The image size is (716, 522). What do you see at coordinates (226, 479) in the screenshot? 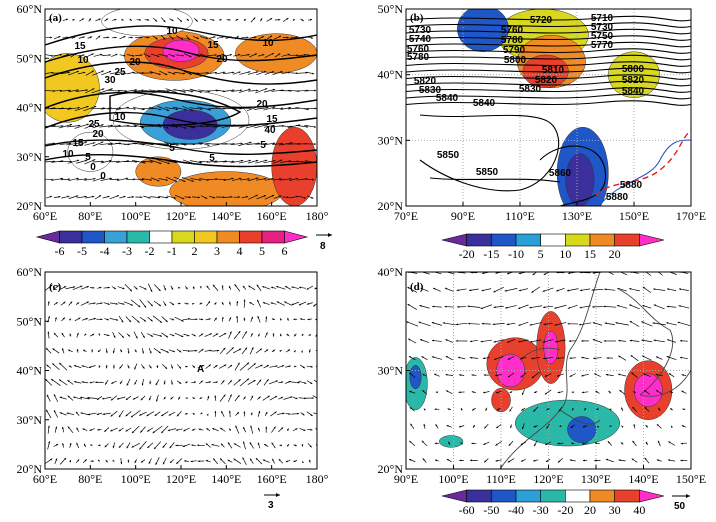
I see `x-tick-label: 140°E` at bounding box center [226, 479].